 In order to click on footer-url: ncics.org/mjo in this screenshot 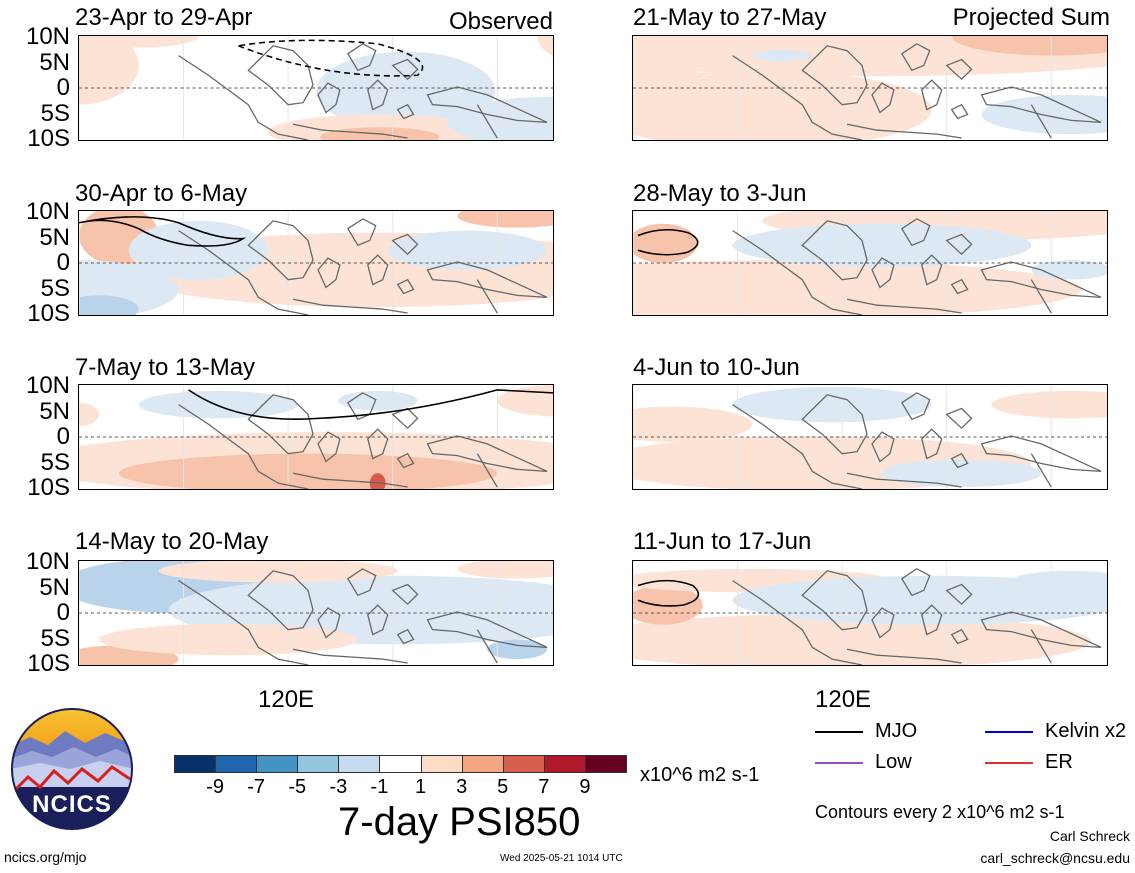, I will do `click(45, 857)`.